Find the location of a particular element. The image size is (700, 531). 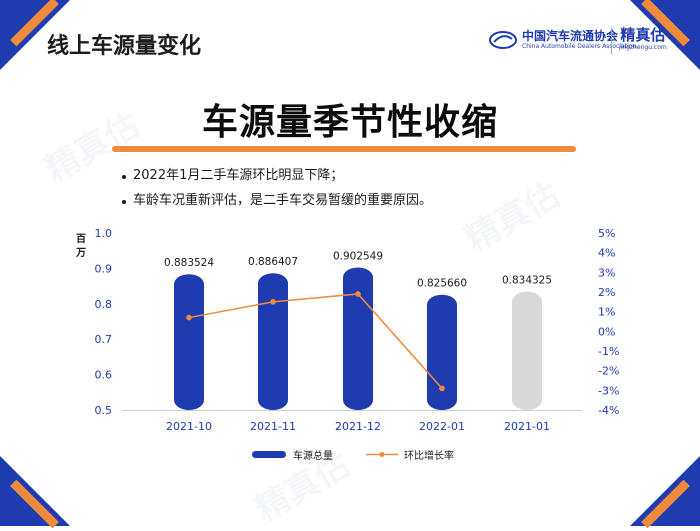

corner-decoration-bottom-left is located at coordinates (35, 491).